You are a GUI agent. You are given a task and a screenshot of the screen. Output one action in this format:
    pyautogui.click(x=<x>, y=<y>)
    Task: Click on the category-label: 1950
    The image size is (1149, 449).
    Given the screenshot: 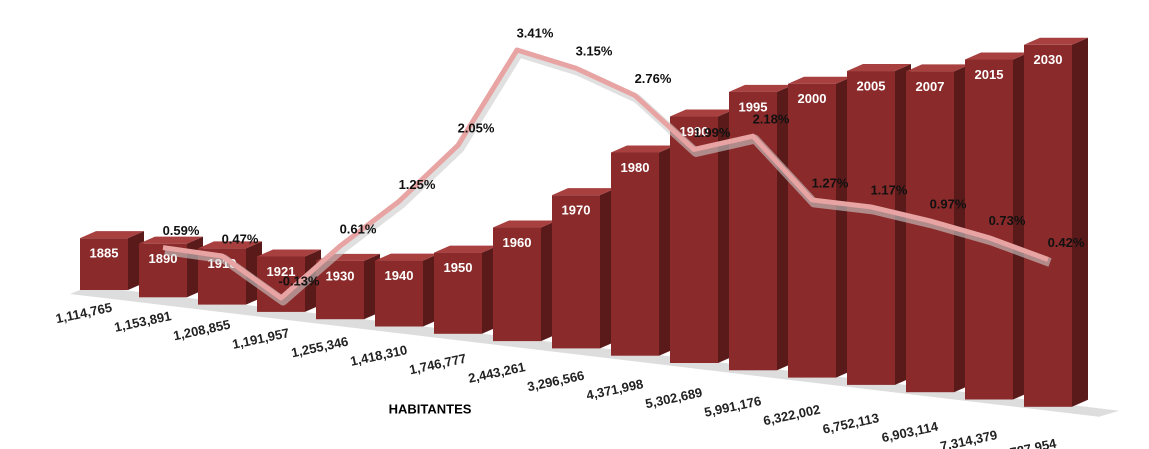 What is the action you would take?
    pyautogui.click(x=458, y=267)
    